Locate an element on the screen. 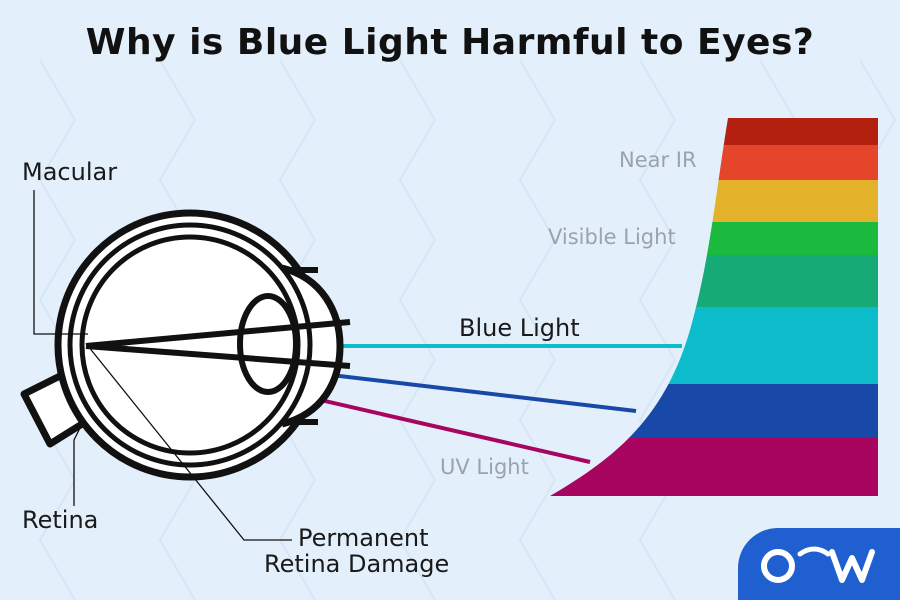 The image size is (900, 600). damage-label-line2: Retina Damage is located at coordinates (357, 564).